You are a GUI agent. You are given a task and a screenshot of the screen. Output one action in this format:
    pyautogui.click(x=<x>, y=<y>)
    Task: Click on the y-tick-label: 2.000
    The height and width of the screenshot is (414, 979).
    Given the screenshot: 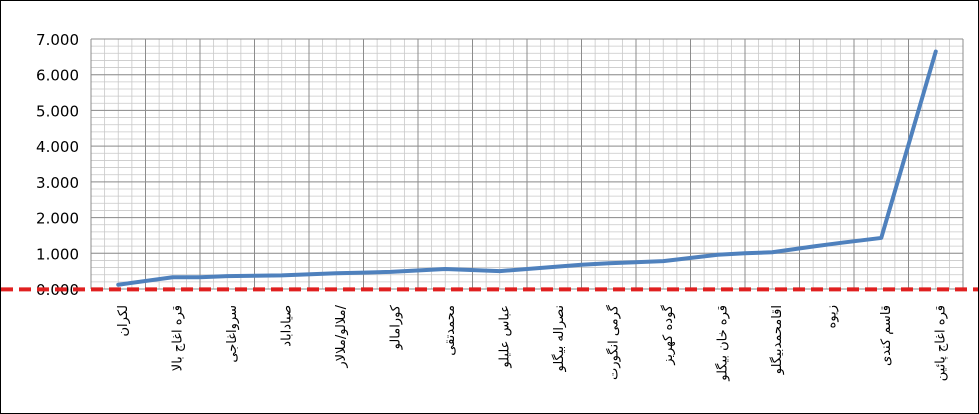 What is the action you would take?
    pyautogui.click(x=57, y=219)
    